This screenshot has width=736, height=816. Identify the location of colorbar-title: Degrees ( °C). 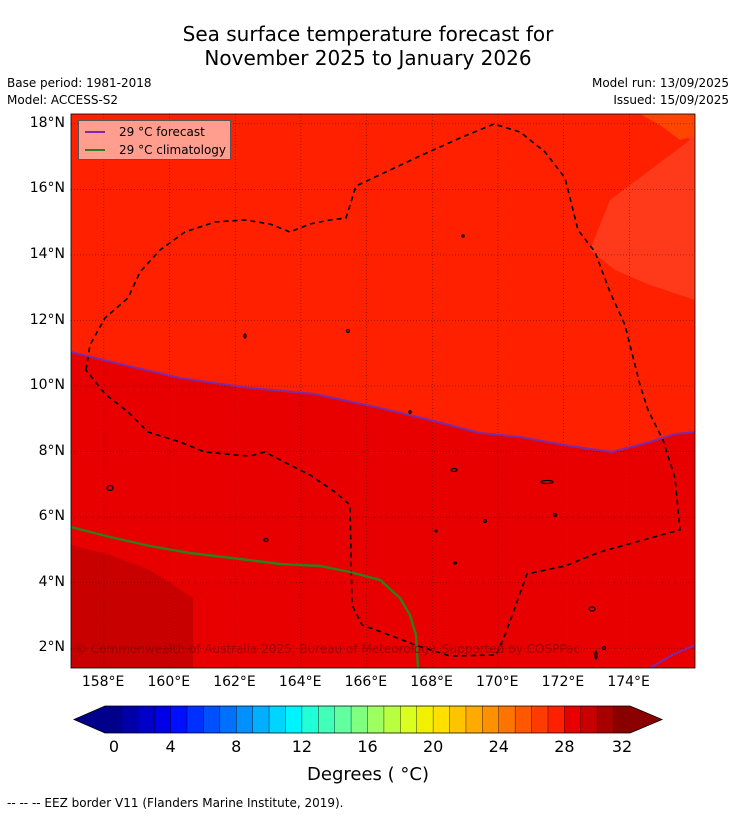
(368, 774).